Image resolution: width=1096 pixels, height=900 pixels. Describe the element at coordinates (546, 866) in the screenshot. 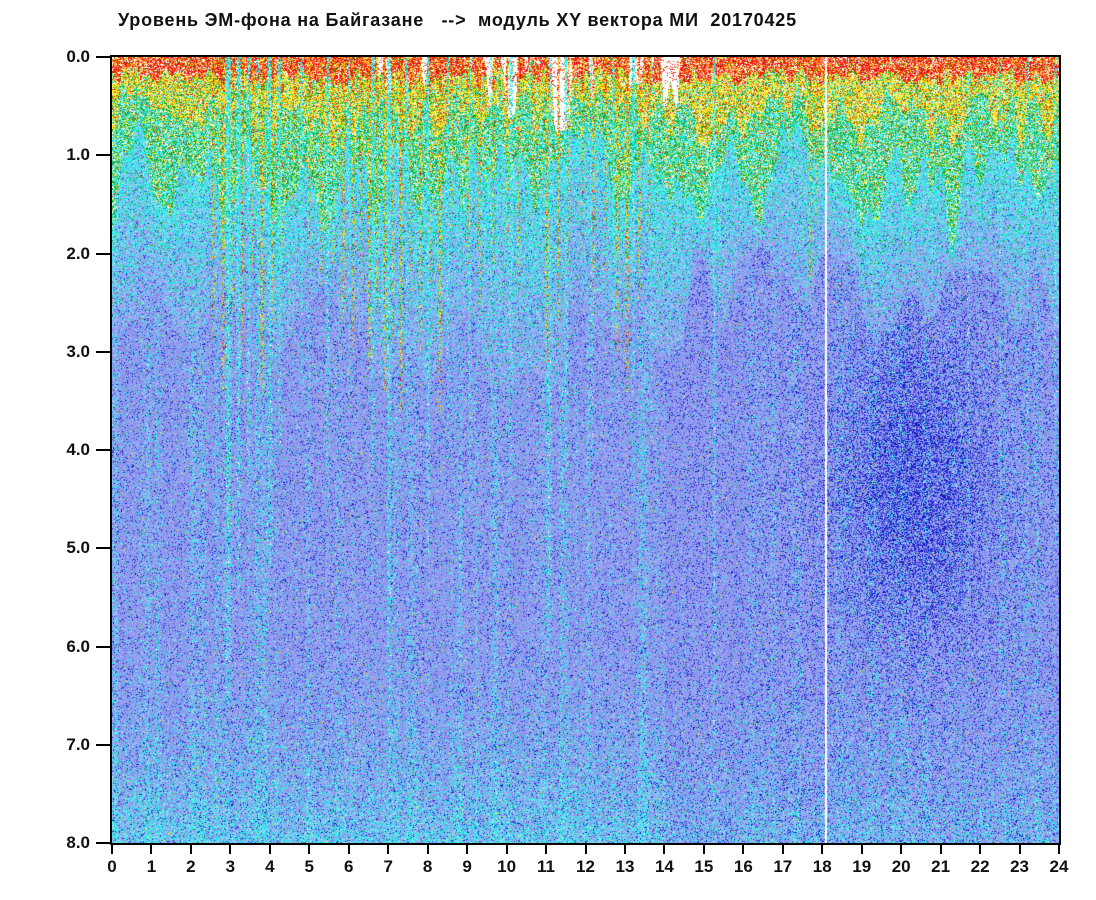

I see `x-tick-label: 11` at that location.